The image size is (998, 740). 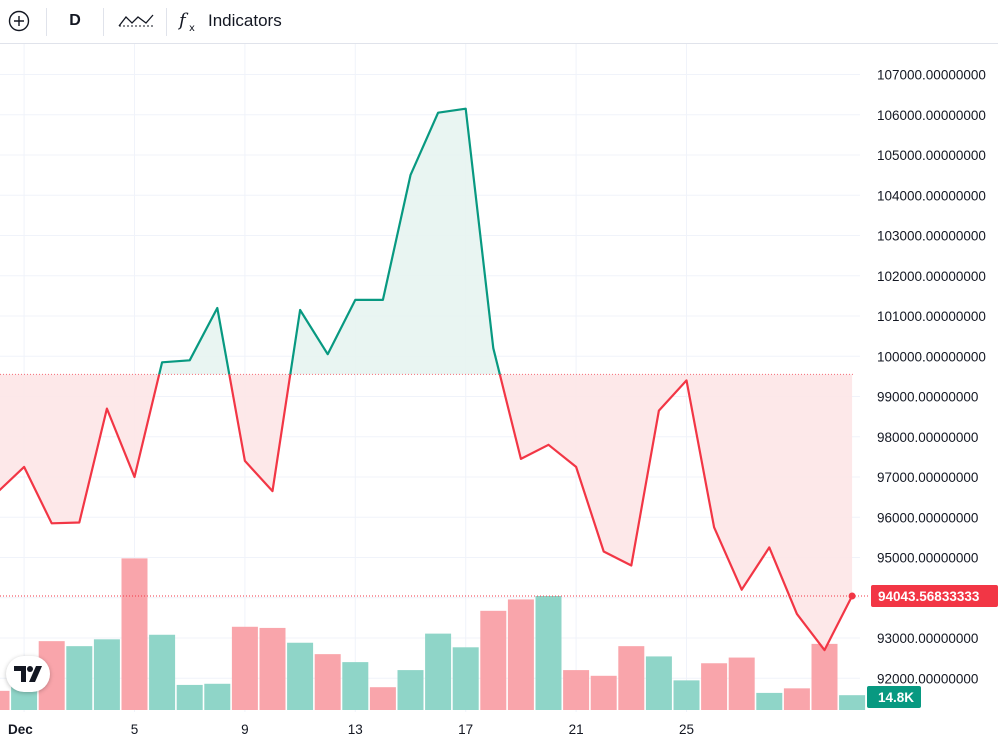 I want to click on compare-line-icon, so click(x=136, y=20).